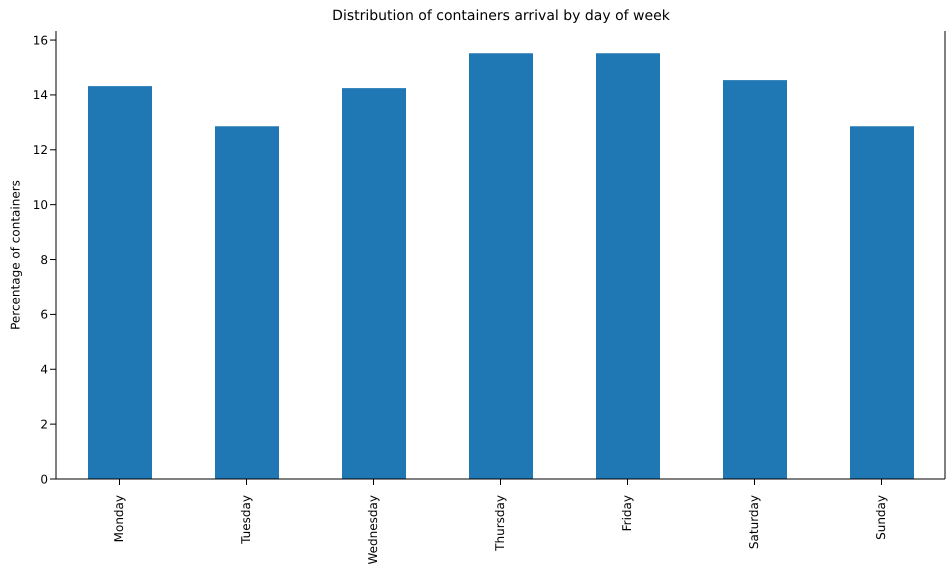 This screenshot has width=946, height=567. What do you see at coordinates (40, 150) in the screenshot?
I see `y-tick-label: 12` at bounding box center [40, 150].